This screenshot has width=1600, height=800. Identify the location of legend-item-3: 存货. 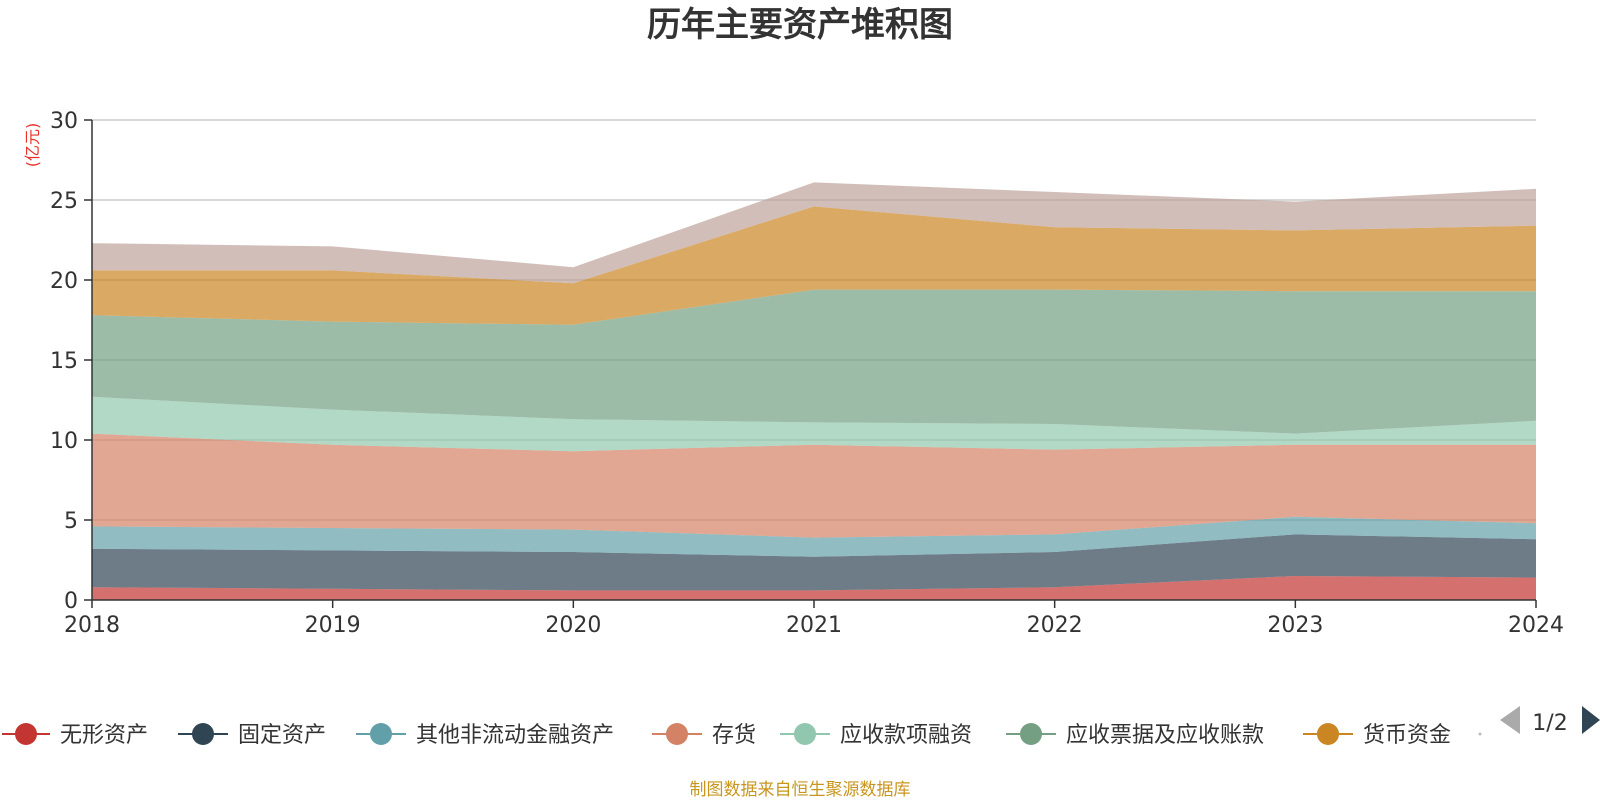
(704, 735).